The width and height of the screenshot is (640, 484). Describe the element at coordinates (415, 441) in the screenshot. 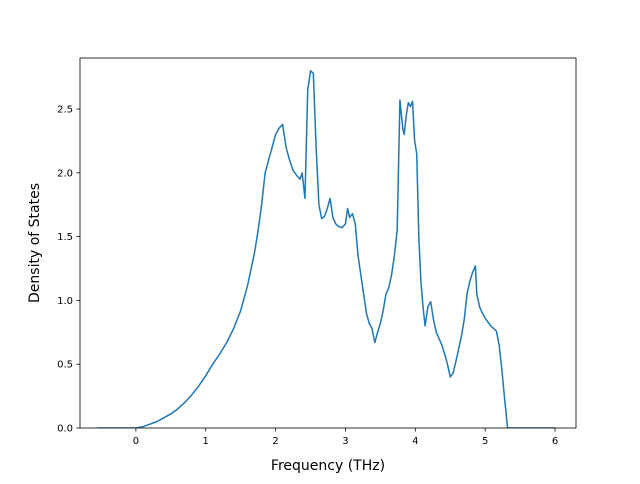

I see `x-tick-label: 4` at that location.